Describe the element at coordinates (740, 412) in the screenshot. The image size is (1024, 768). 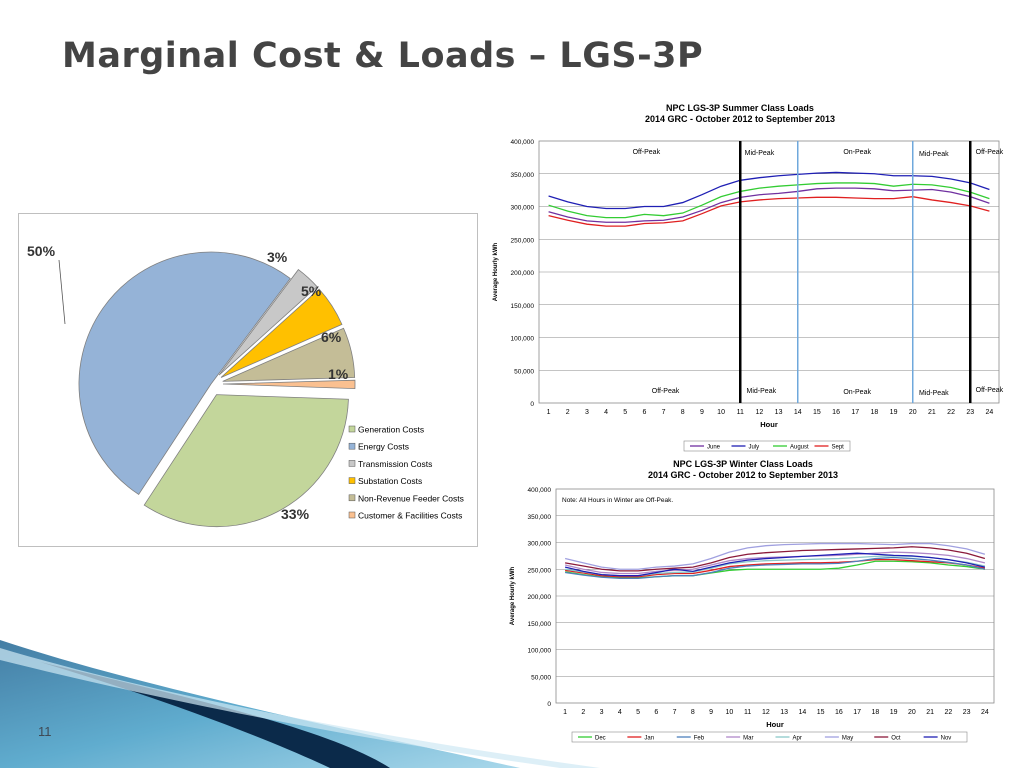
I see `x-tick-label: 11` at that location.